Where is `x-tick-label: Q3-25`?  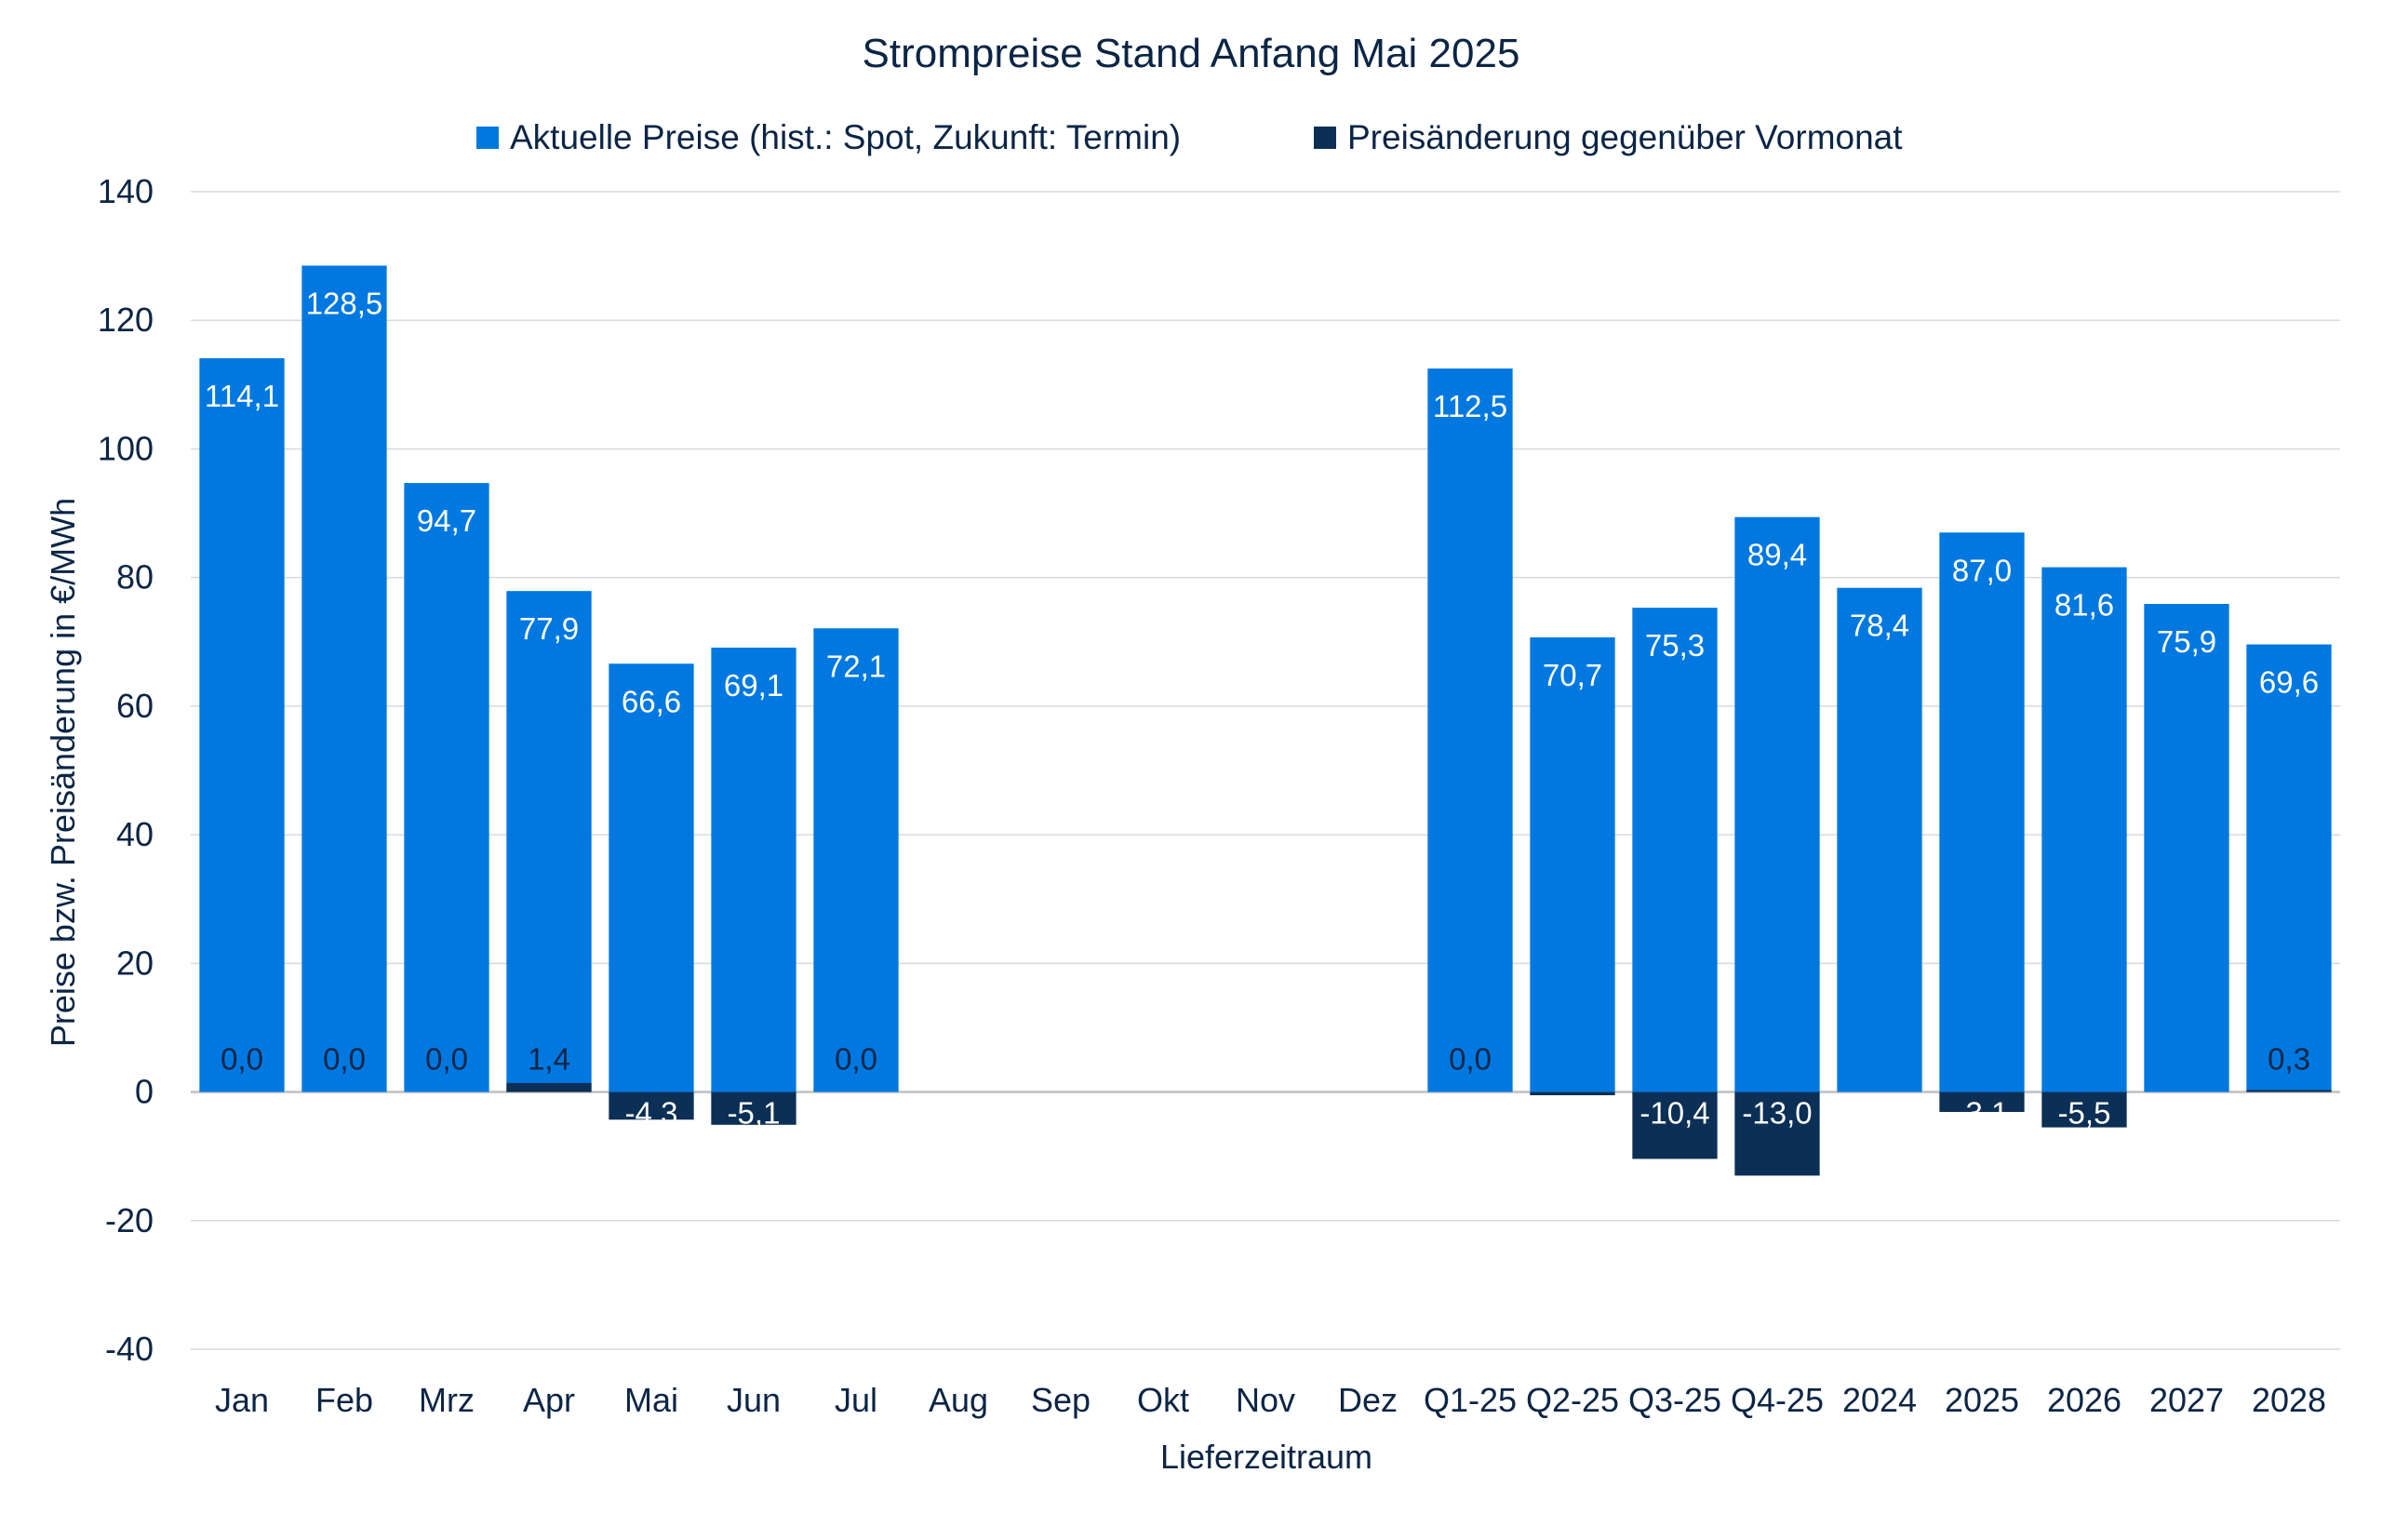 x-tick-label: Q3-25 is located at coordinates (1674, 1400).